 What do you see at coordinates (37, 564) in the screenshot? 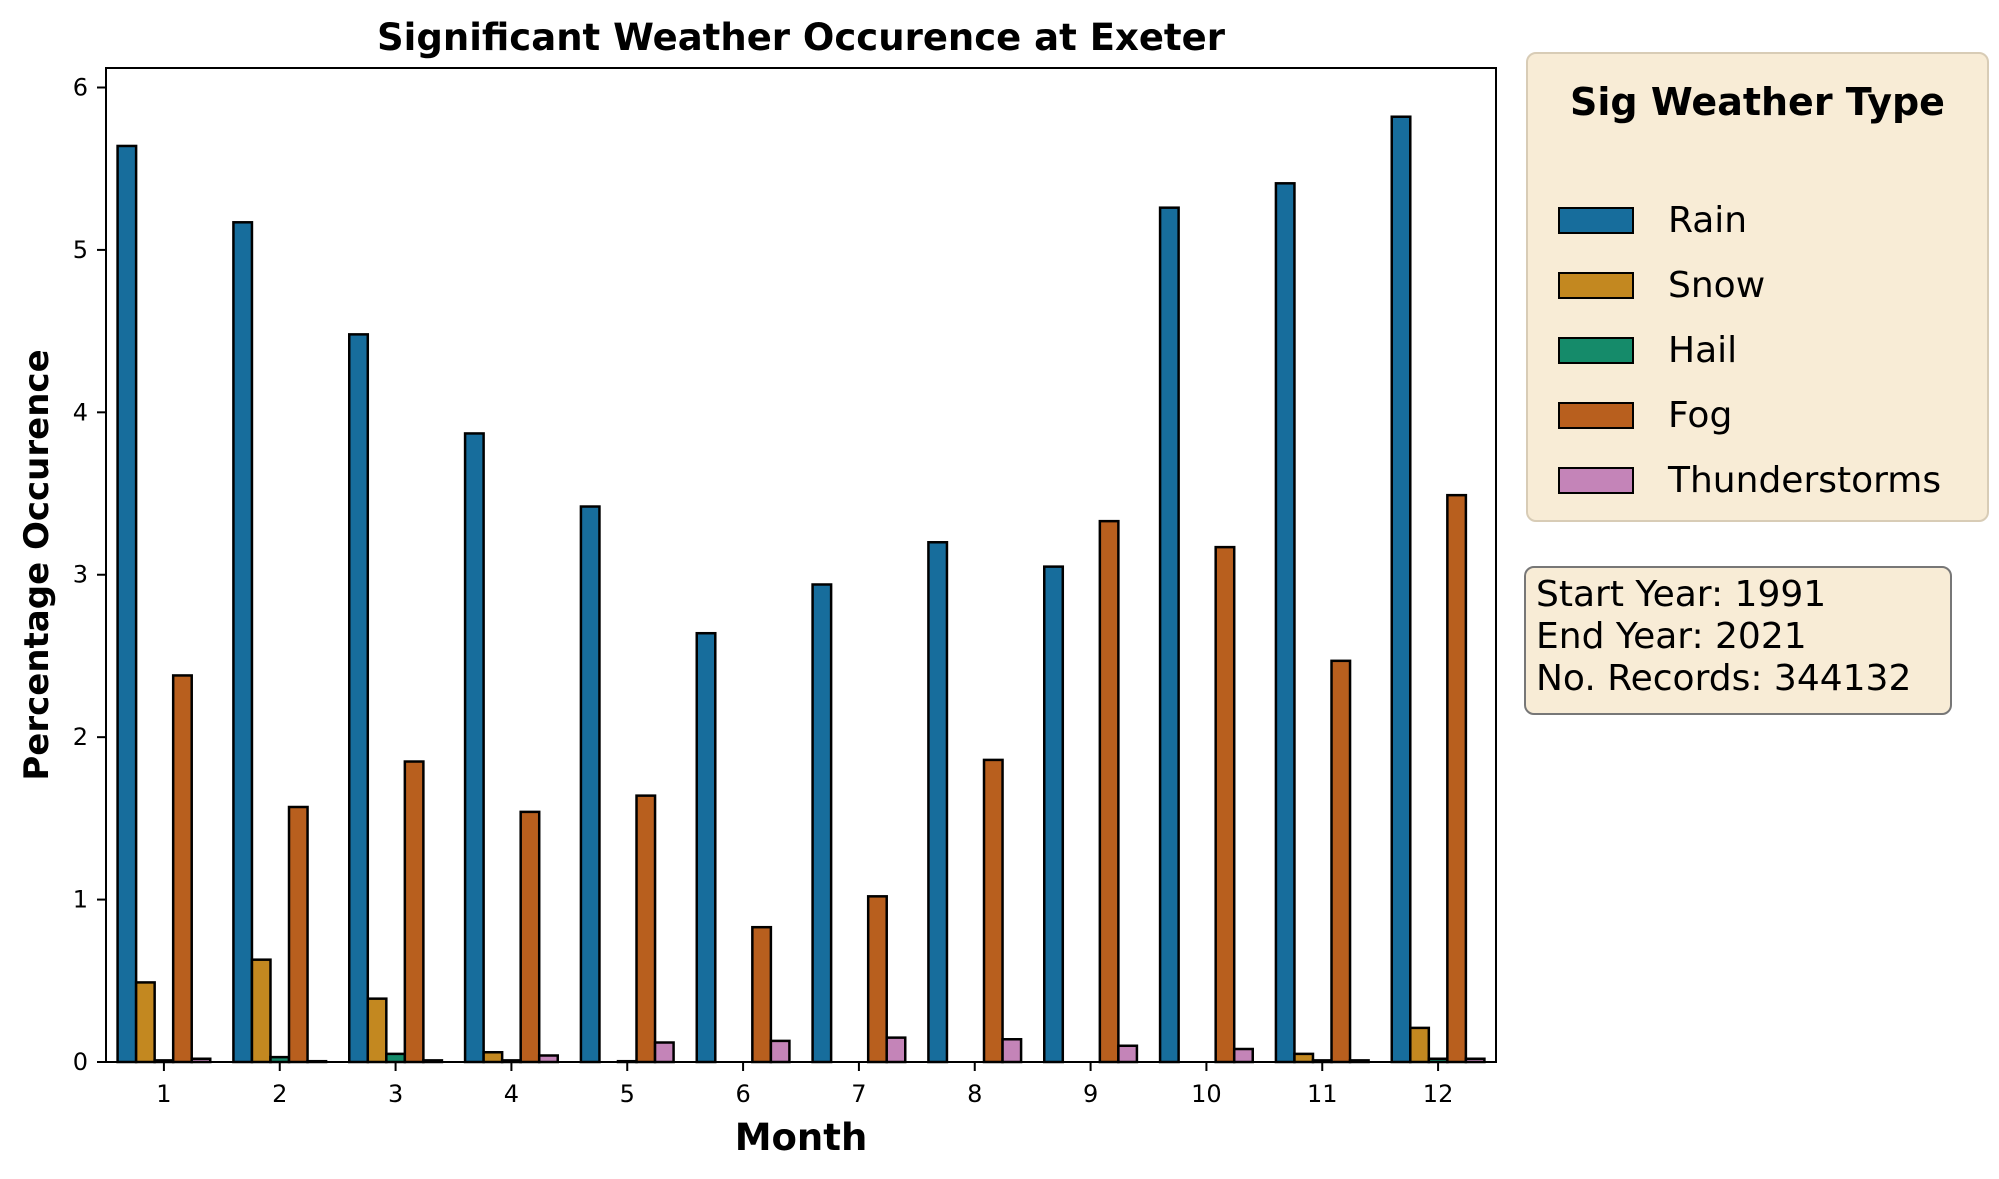
I see `y-axis-label: Percentage Occurence` at bounding box center [37, 564].